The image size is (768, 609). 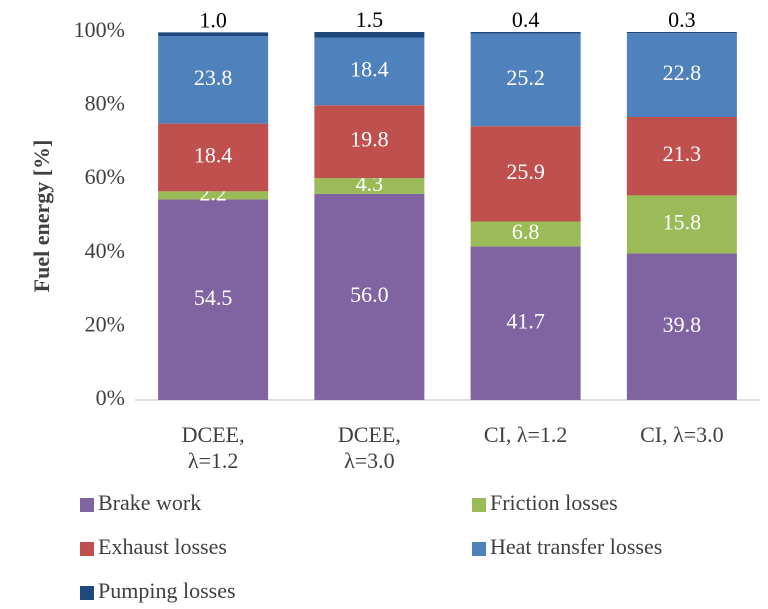 I want to click on legend-label: Heat transfer losses, so click(x=576, y=546).